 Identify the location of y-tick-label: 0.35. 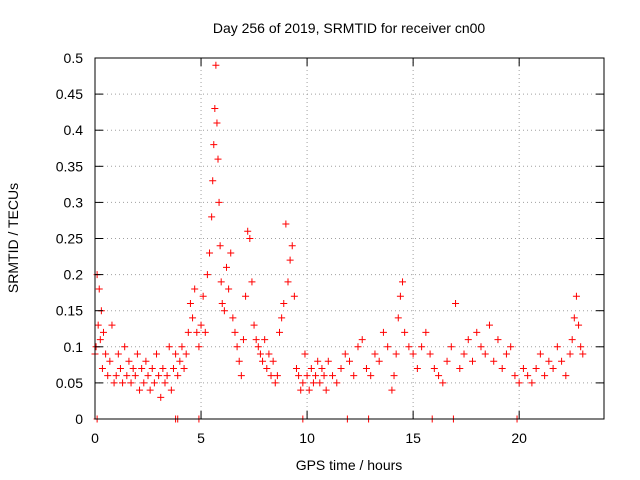
(69, 166).